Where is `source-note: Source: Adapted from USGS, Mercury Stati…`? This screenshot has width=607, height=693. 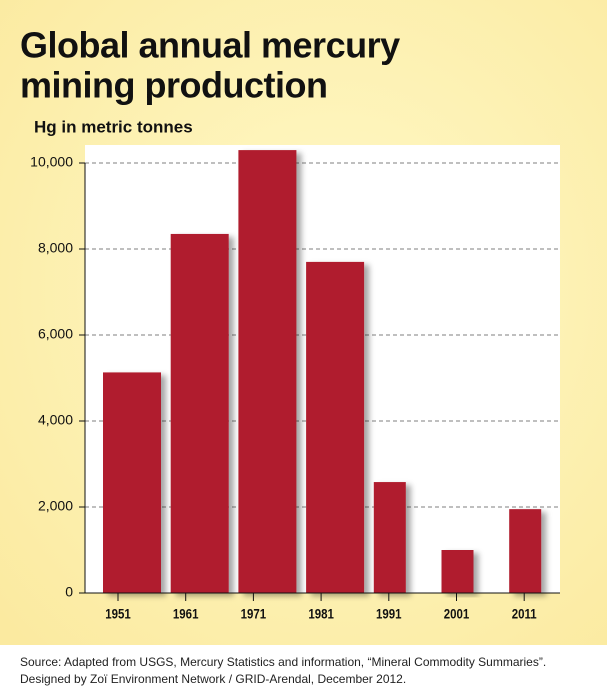
source-note: Source: Adapted from USGS, Mercury Stati… is located at coordinates (283, 662).